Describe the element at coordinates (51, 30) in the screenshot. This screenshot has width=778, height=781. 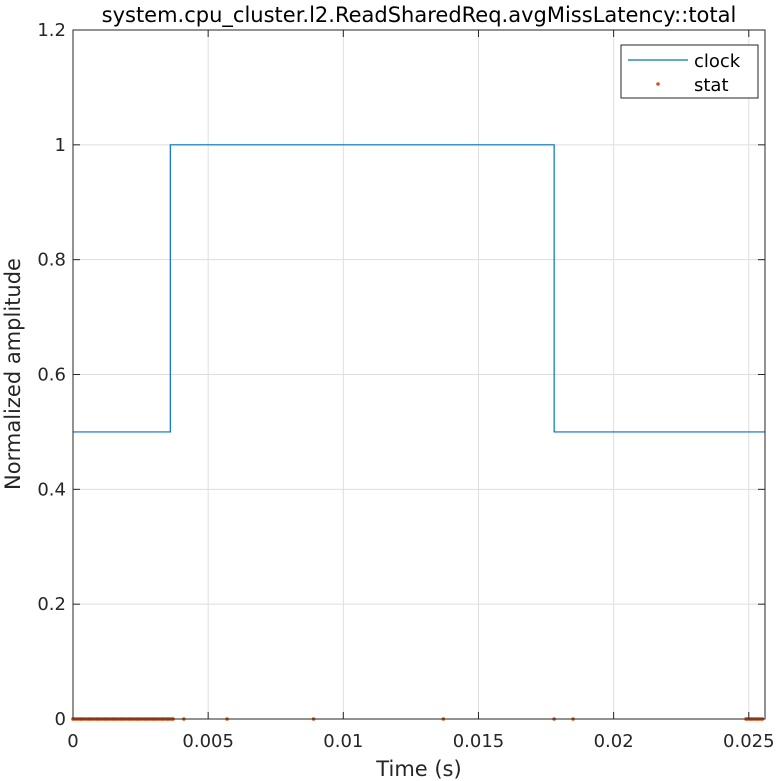
I see `y-tick-label: 1.2` at that location.